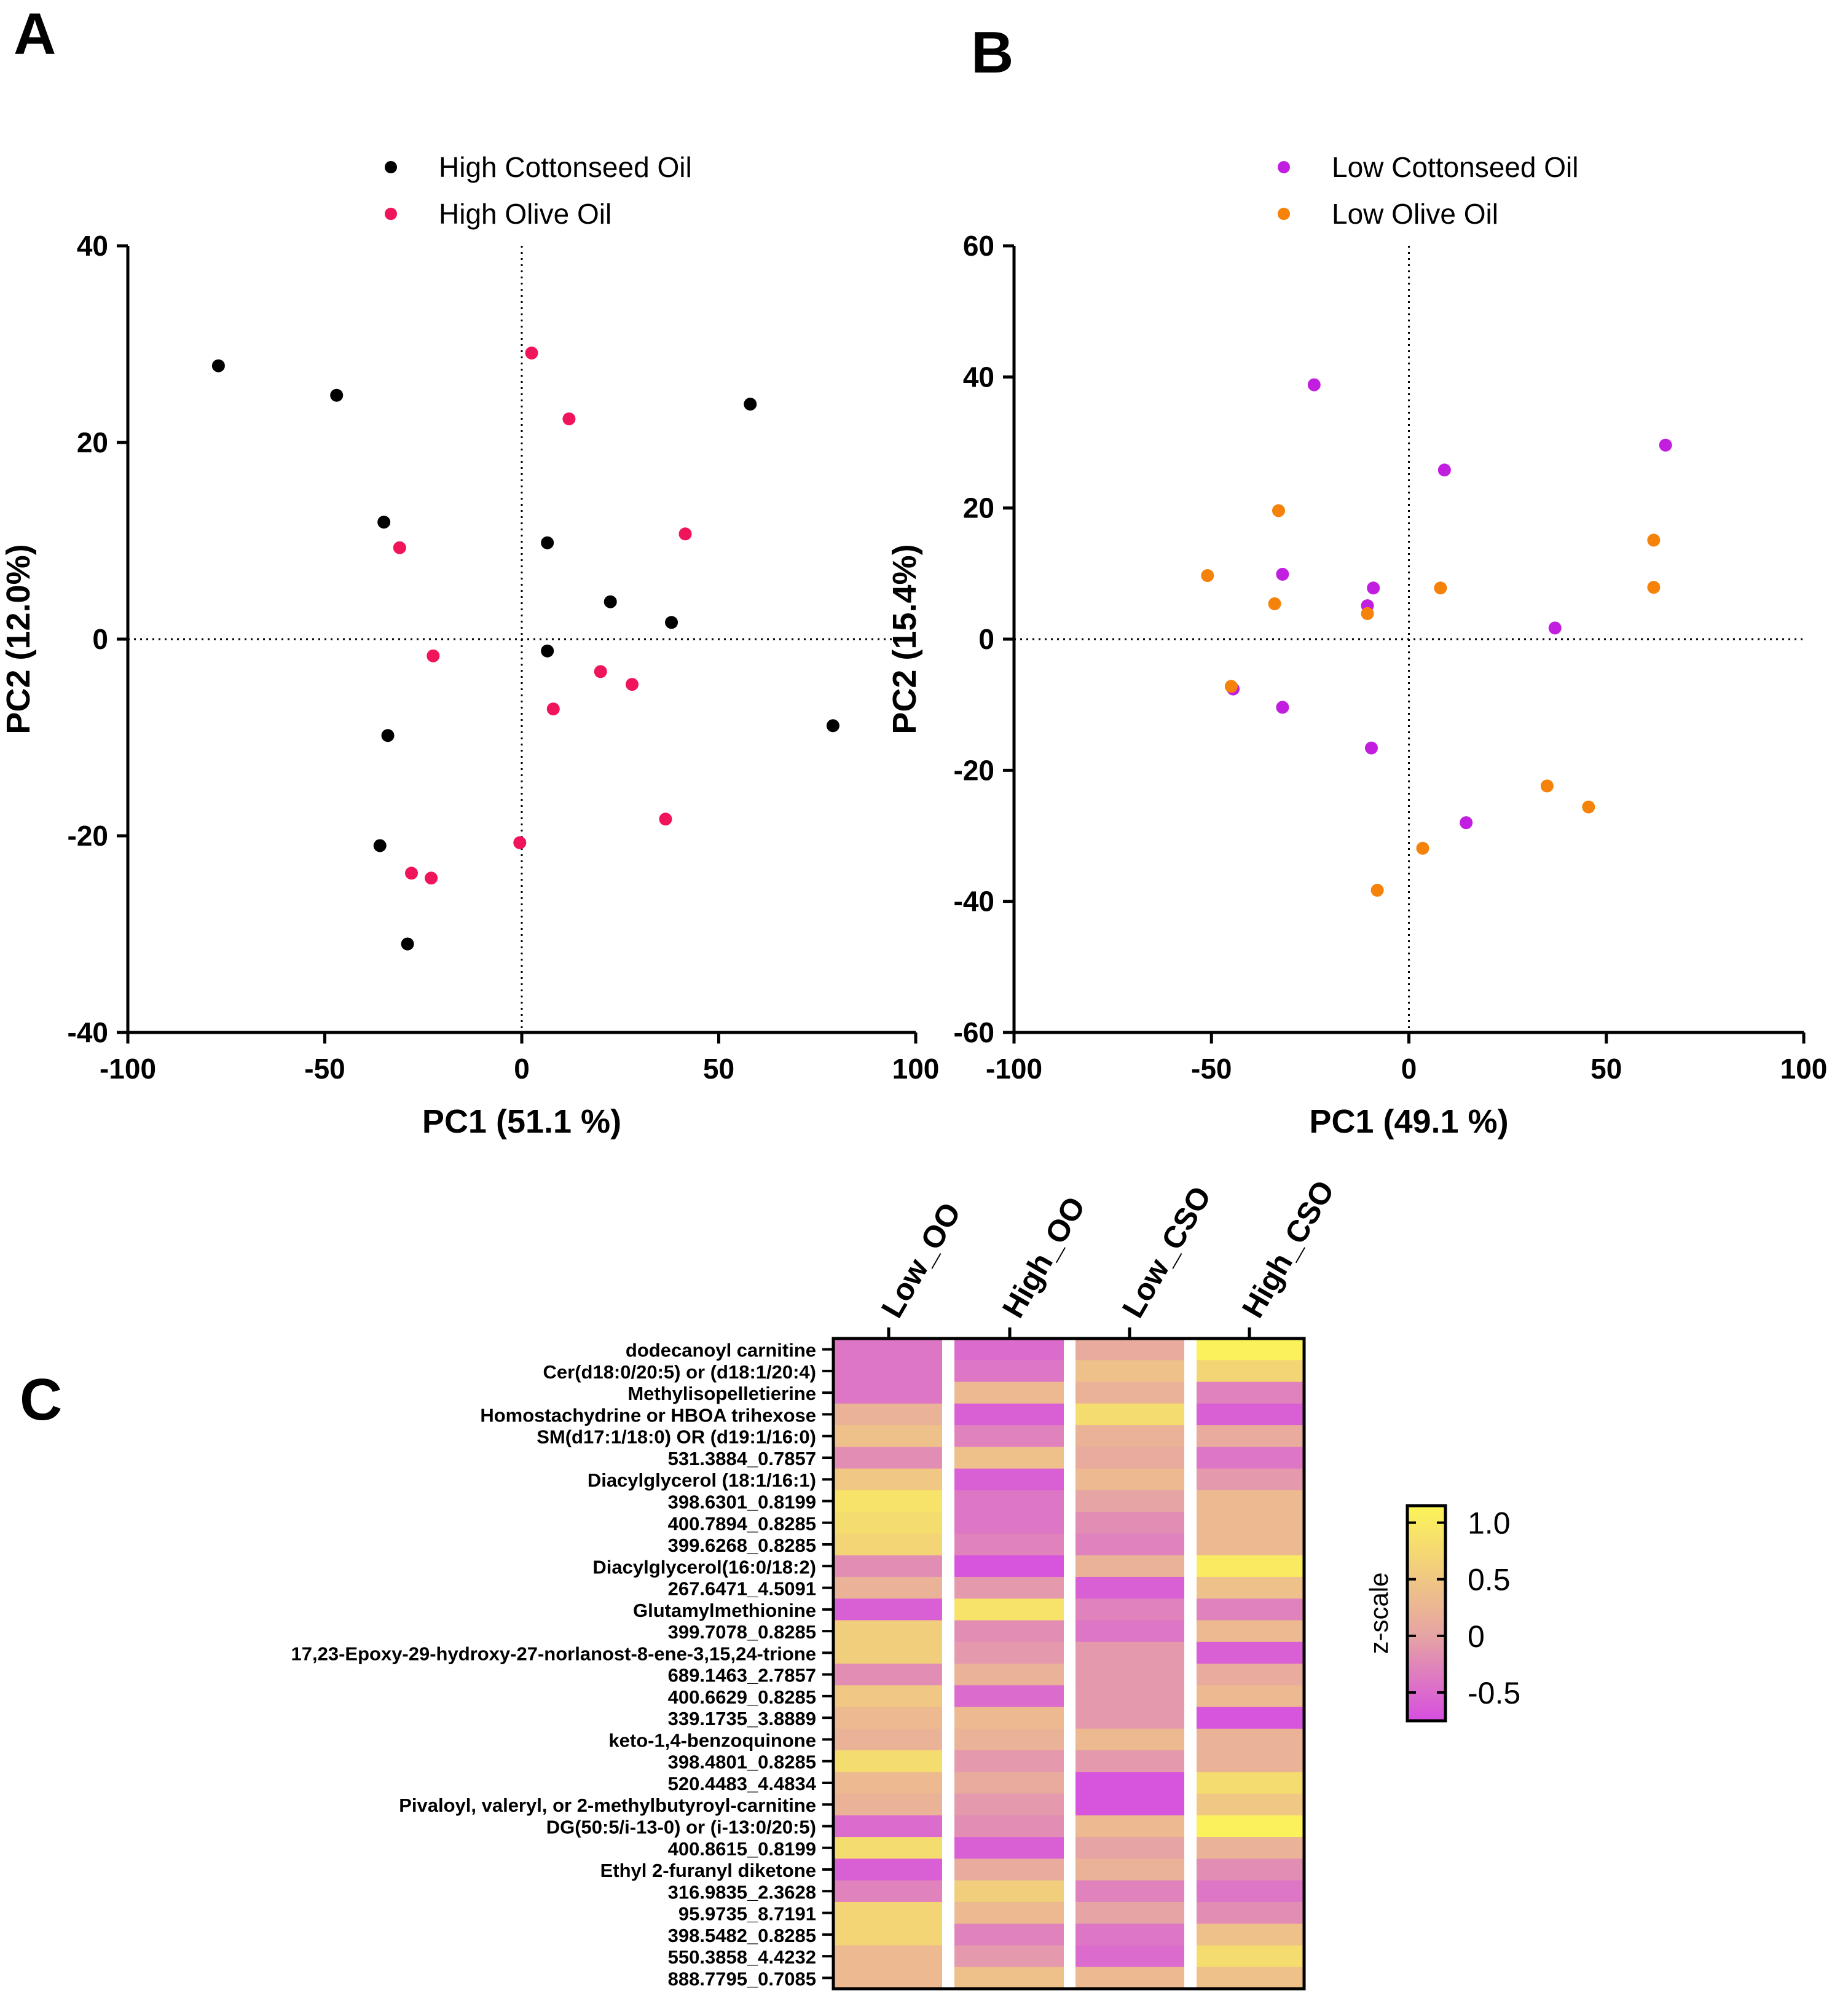  Describe the element at coordinates (986, 639) in the screenshot. I see `y-tick-label: 0` at that location.